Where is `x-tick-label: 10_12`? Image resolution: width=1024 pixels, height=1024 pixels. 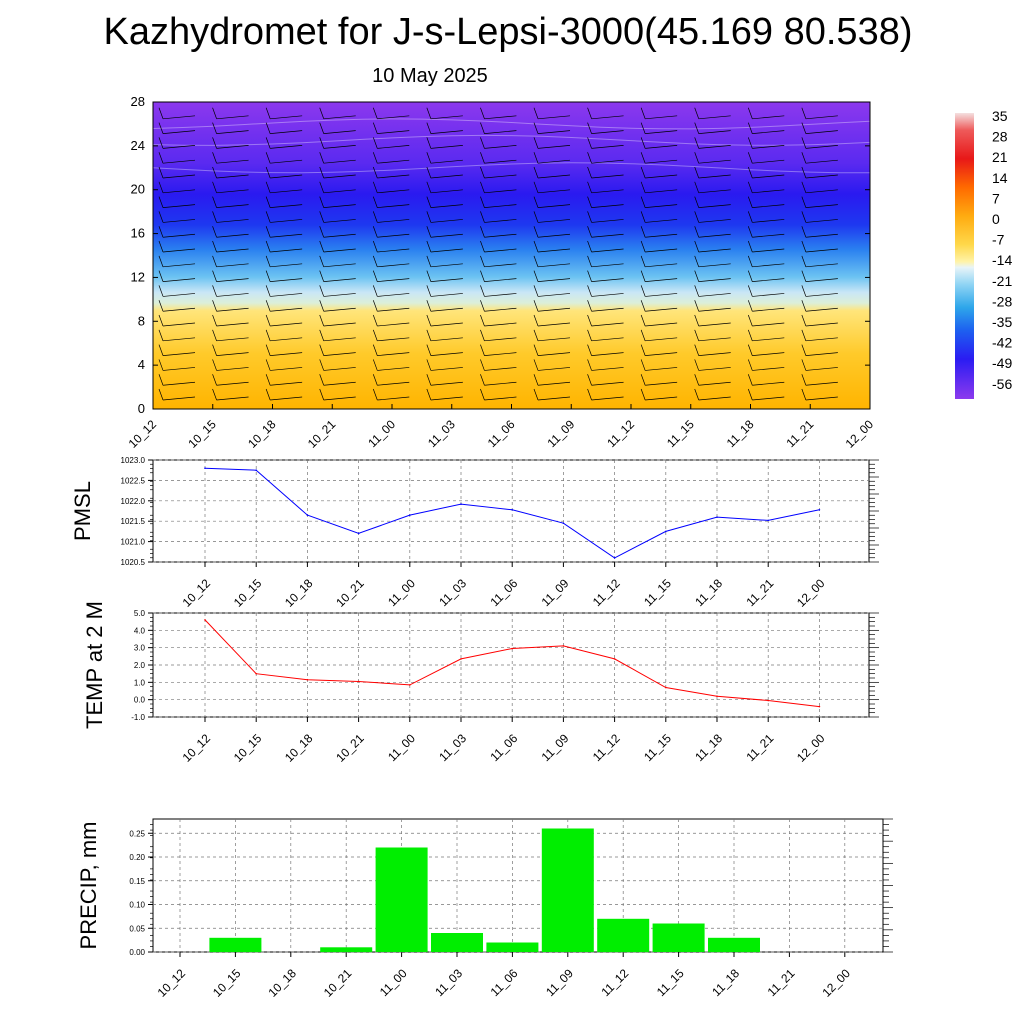
x-tick-label: 10_12 is located at coordinates (197, 748).